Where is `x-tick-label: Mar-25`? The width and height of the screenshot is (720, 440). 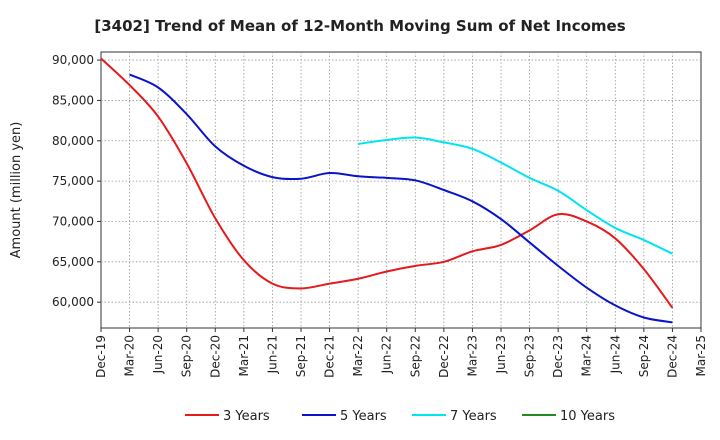 x-tick-label: Mar-25 is located at coordinates (701, 355).